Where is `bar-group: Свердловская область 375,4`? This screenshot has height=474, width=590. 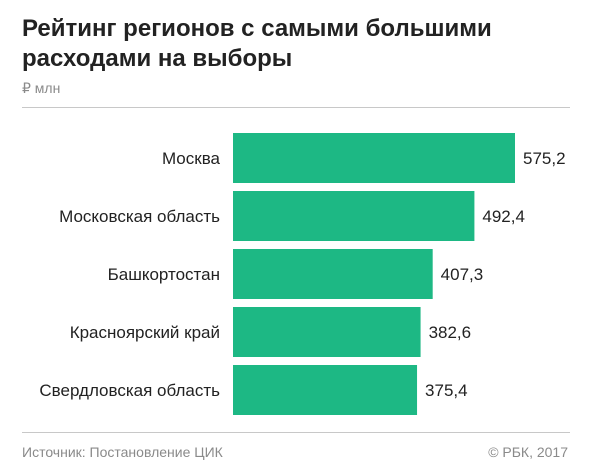
bar-group: Свердловская область 375,4 is located at coordinates (253, 390).